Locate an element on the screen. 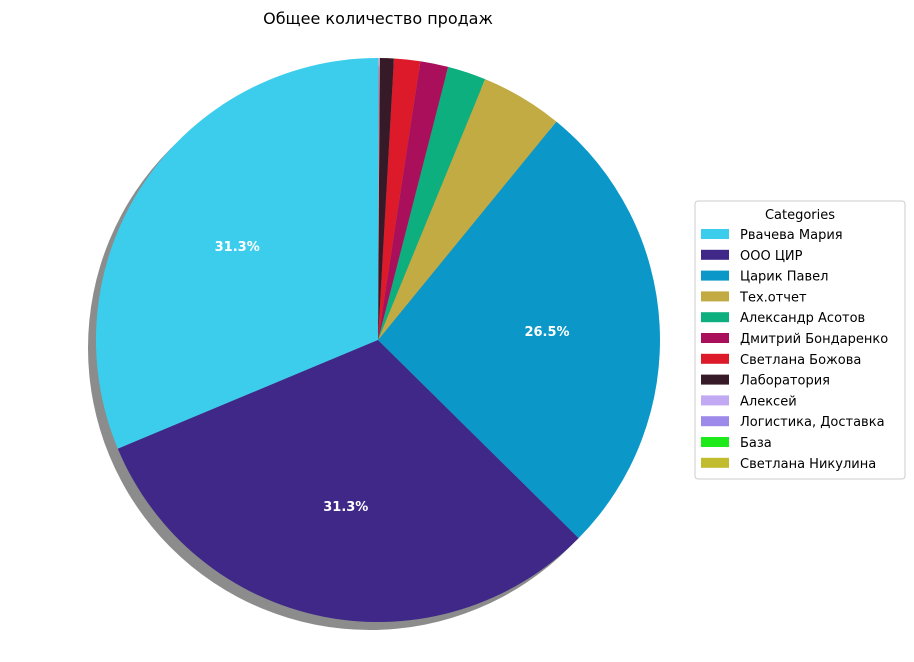  legend-label: Тех.отчет is located at coordinates (773, 297).